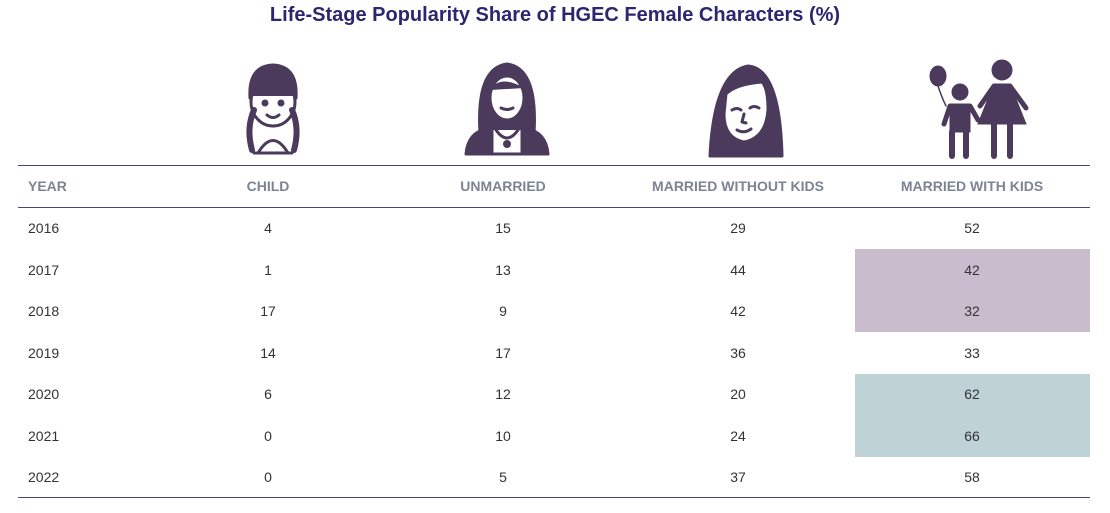 The image size is (1110, 513). Describe the element at coordinates (555, 478) in the screenshot. I see `table-row: 2022 0 5 37 58` at that location.